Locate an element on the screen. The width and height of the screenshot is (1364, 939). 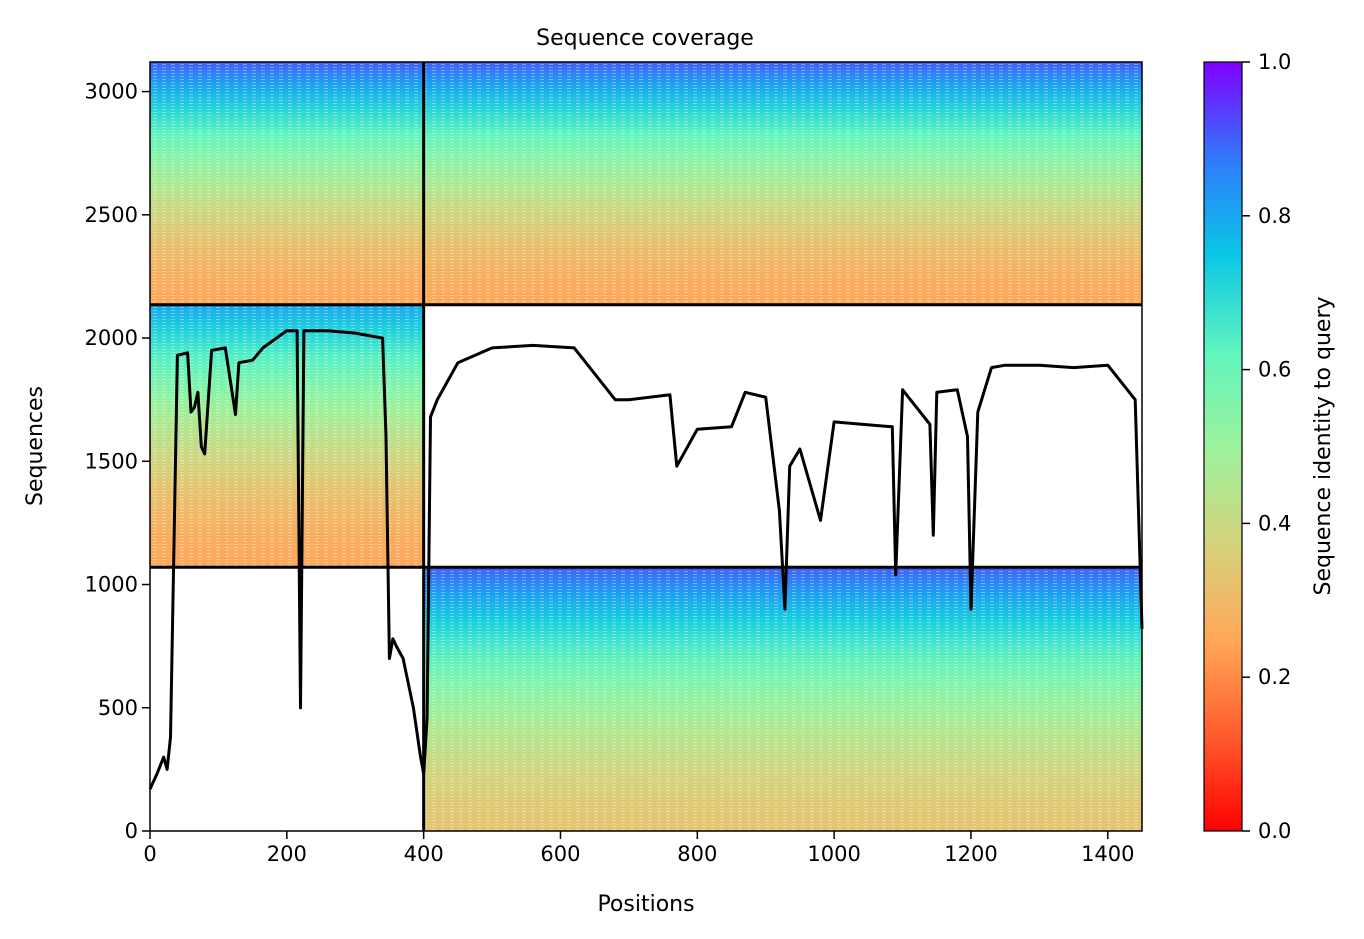
colorbar-tick-label: 0.6 is located at coordinates (1274, 370).